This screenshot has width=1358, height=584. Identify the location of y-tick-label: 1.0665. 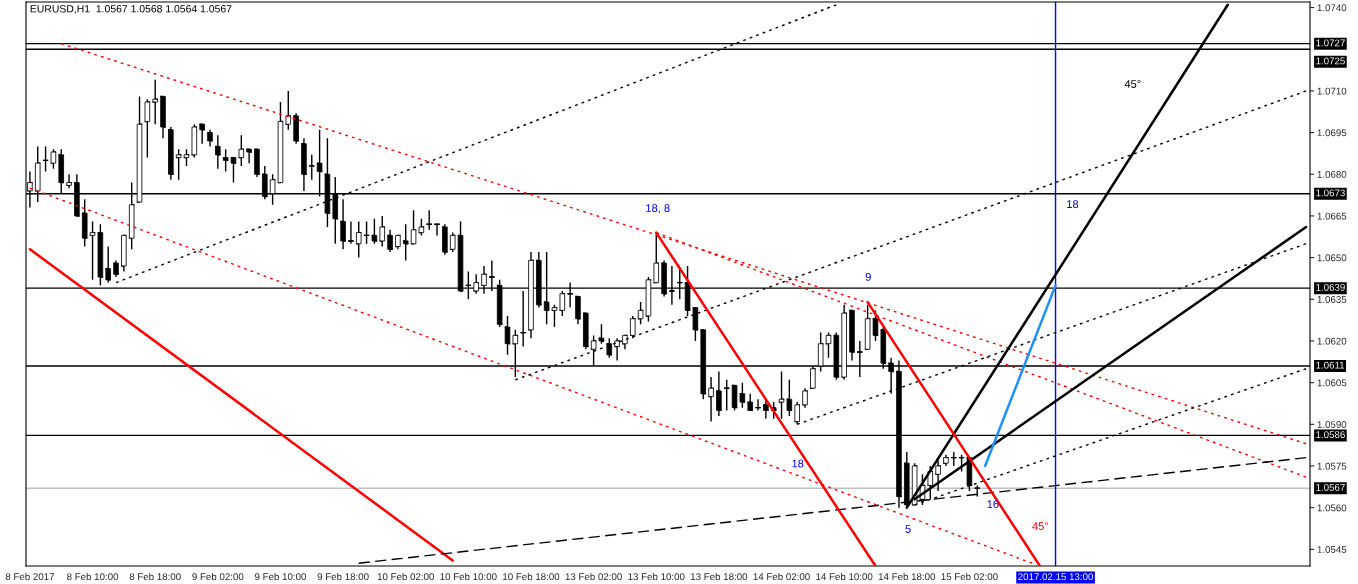
(1332, 216).